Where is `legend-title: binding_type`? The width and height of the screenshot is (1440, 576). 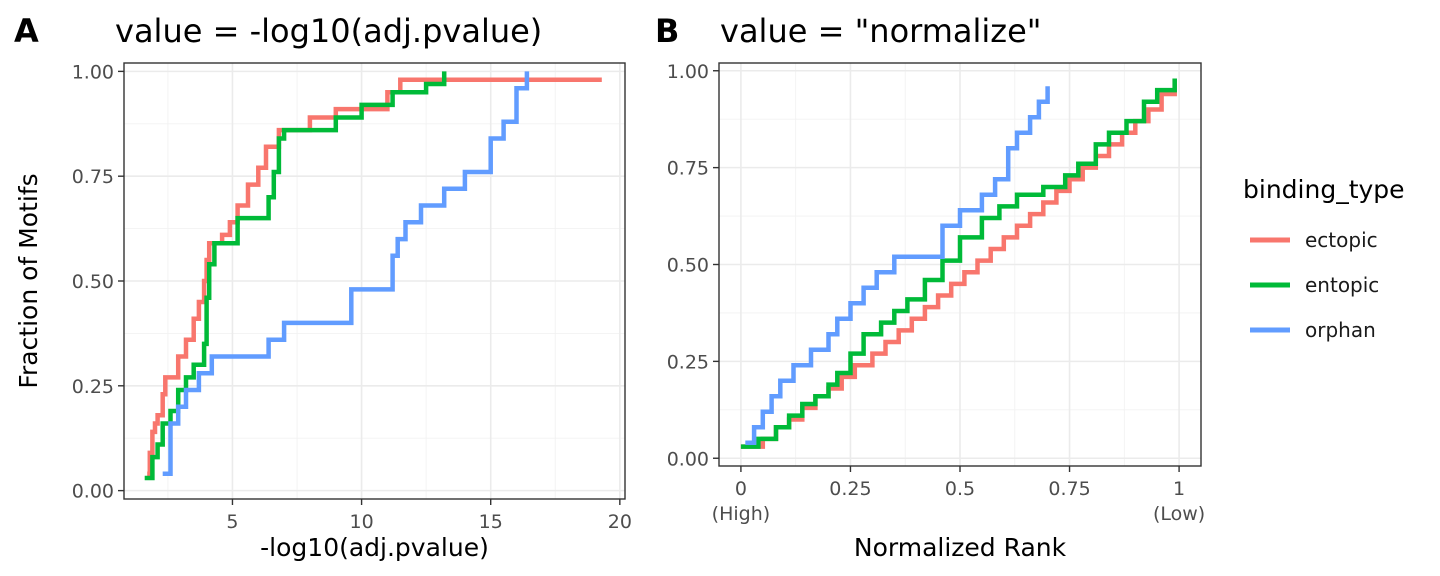
legend-title: binding_type is located at coordinates (1324, 189).